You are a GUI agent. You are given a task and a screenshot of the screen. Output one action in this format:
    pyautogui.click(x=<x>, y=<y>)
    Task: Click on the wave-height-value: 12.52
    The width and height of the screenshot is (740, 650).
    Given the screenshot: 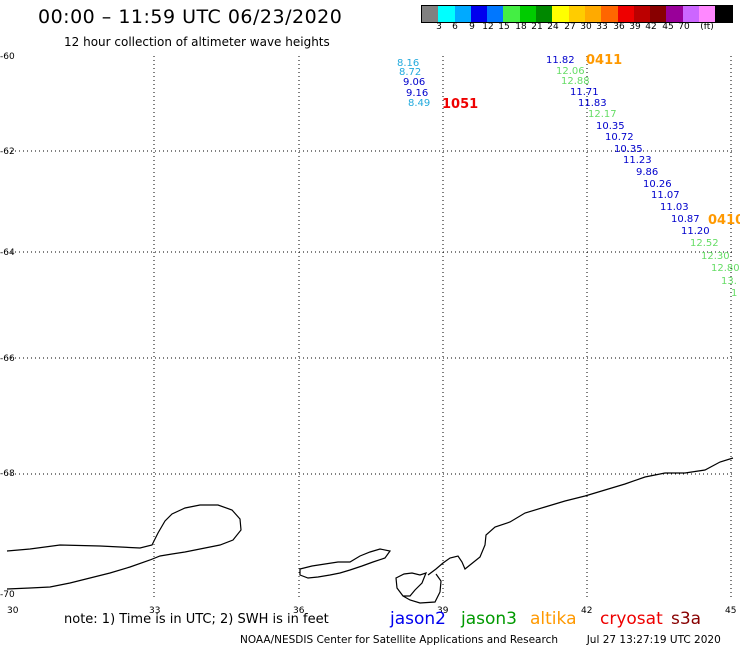 What is the action you would take?
    pyautogui.click(x=704, y=243)
    